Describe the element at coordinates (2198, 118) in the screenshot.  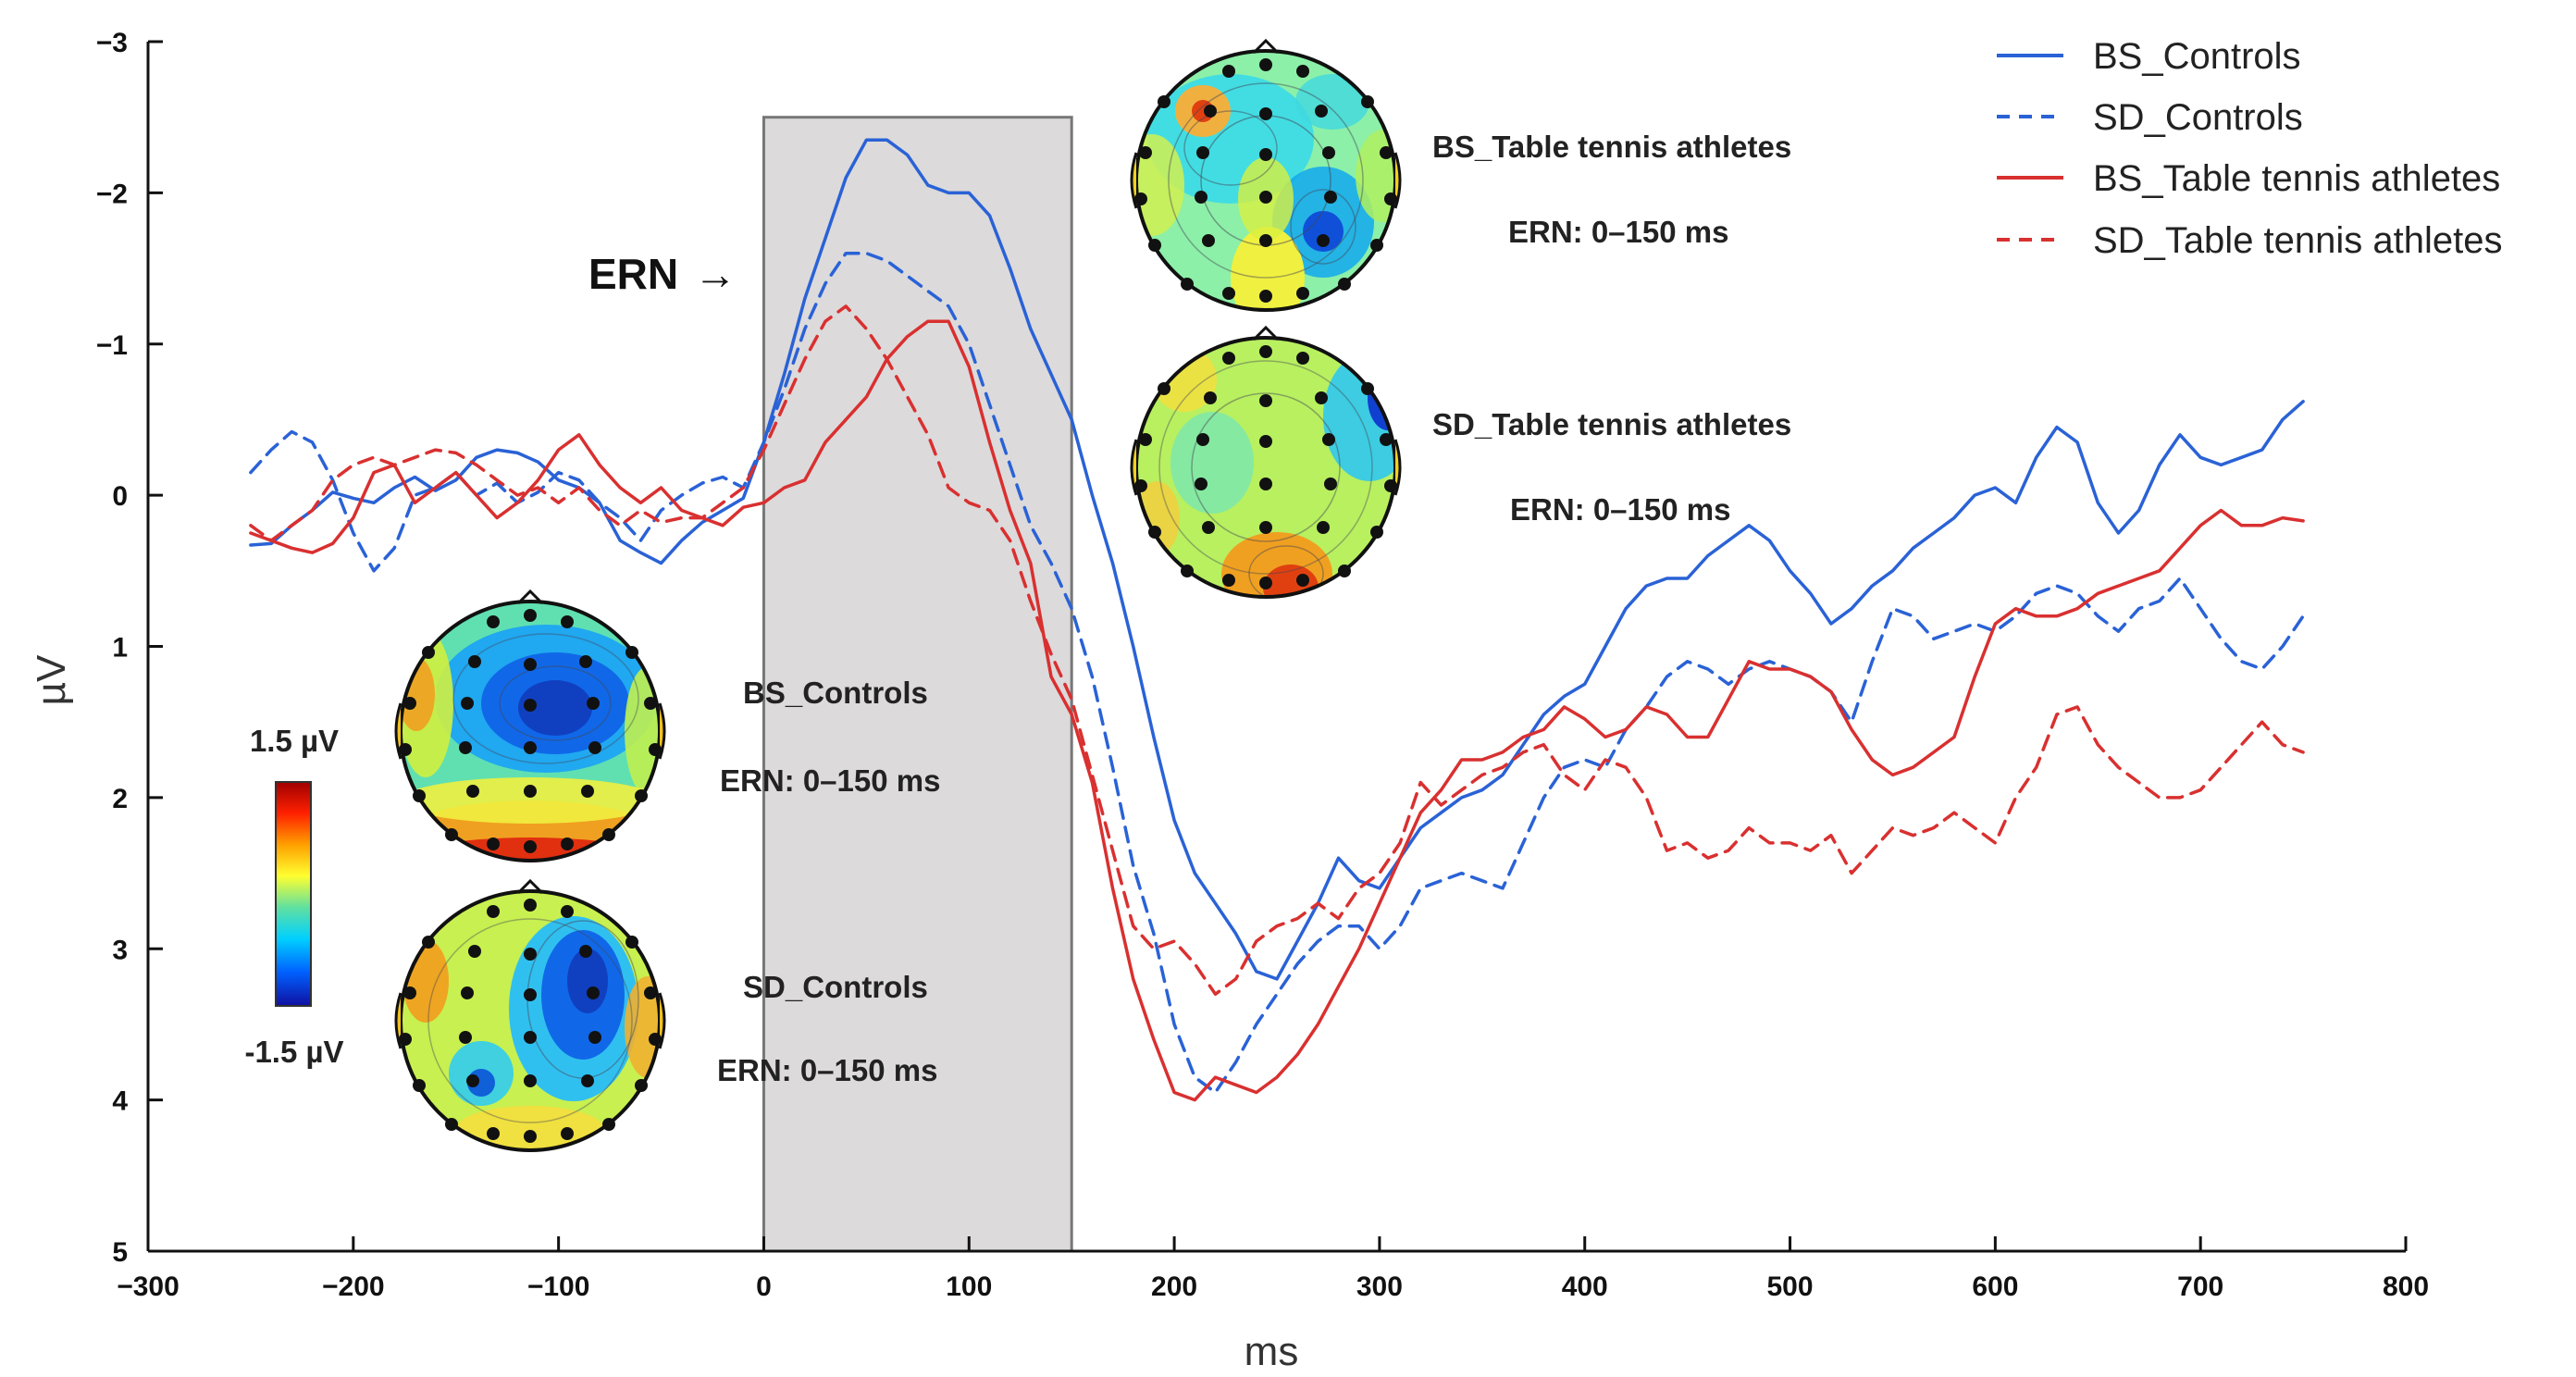
I see `legend-entry-sd-controls: SD_Controls` at that location.